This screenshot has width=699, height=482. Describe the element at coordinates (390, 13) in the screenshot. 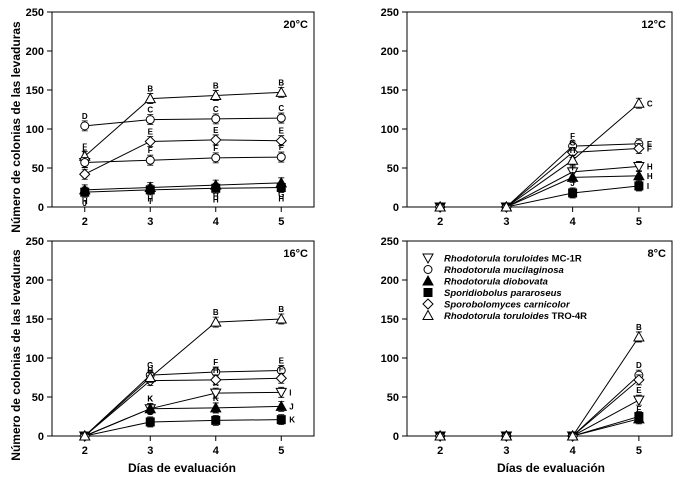

I see `y-tick-label: 250` at that location.